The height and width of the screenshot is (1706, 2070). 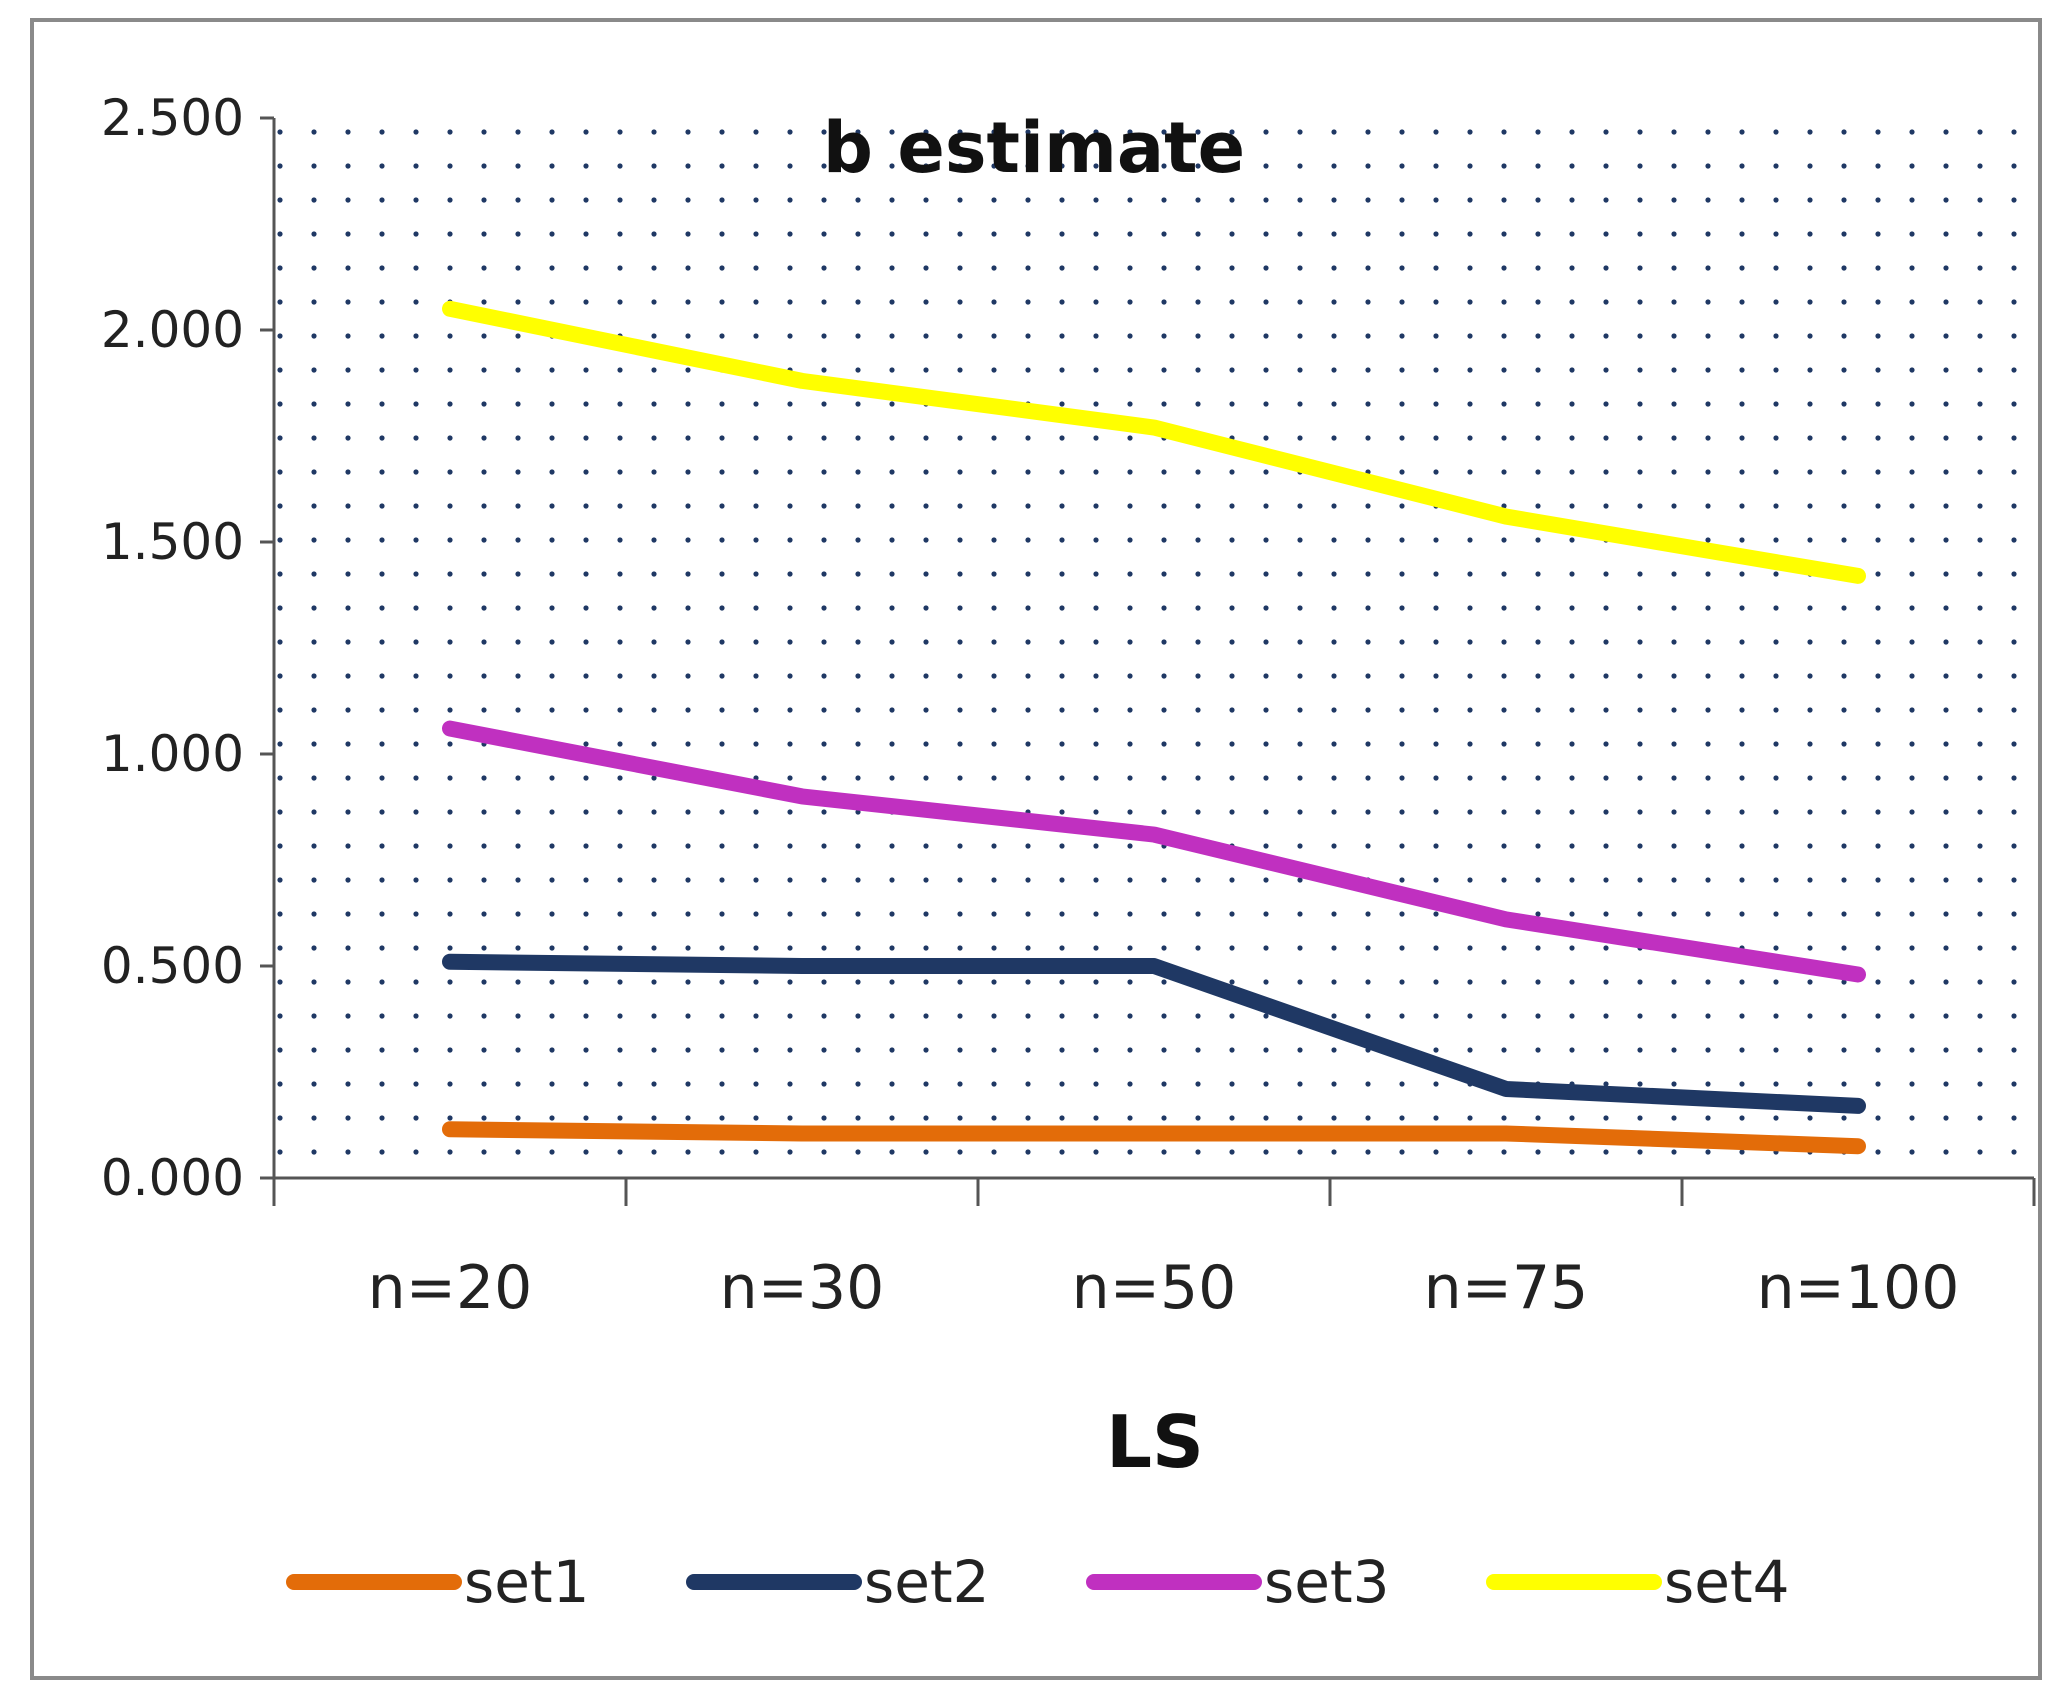 What do you see at coordinates (927, 1582) in the screenshot?
I see `legend-label-set2: set2` at bounding box center [927, 1582].